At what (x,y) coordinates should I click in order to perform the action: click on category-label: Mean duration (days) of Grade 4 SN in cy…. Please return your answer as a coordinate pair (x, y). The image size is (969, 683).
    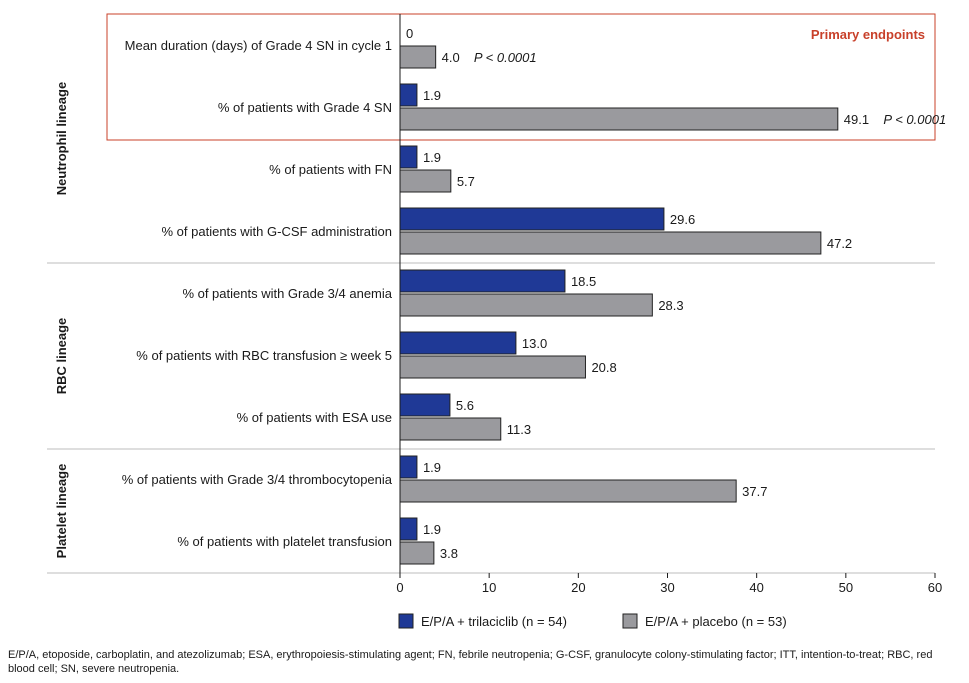
    Looking at the image, I should click on (258, 45).